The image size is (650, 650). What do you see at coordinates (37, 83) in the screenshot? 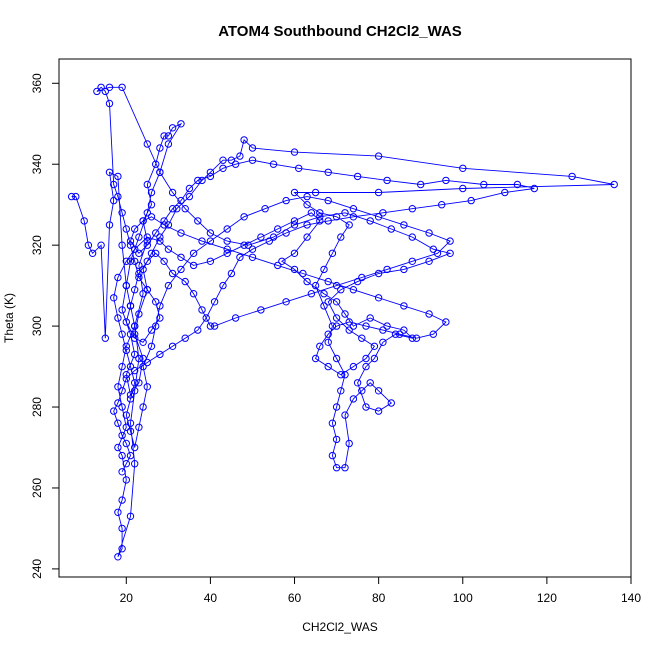
I see `y-tick-label: 360` at bounding box center [37, 83].